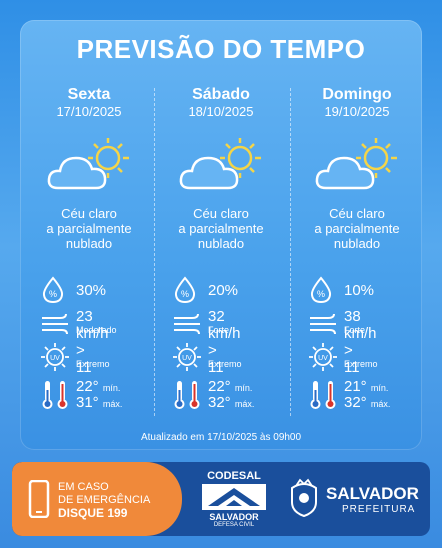 This screenshot has height=548, width=442. What do you see at coordinates (221, 437) in the screenshot?
I see `updated-timestamp: Atualizado em 17/10/2025 às 09h00` at bounding box center [221, 437].